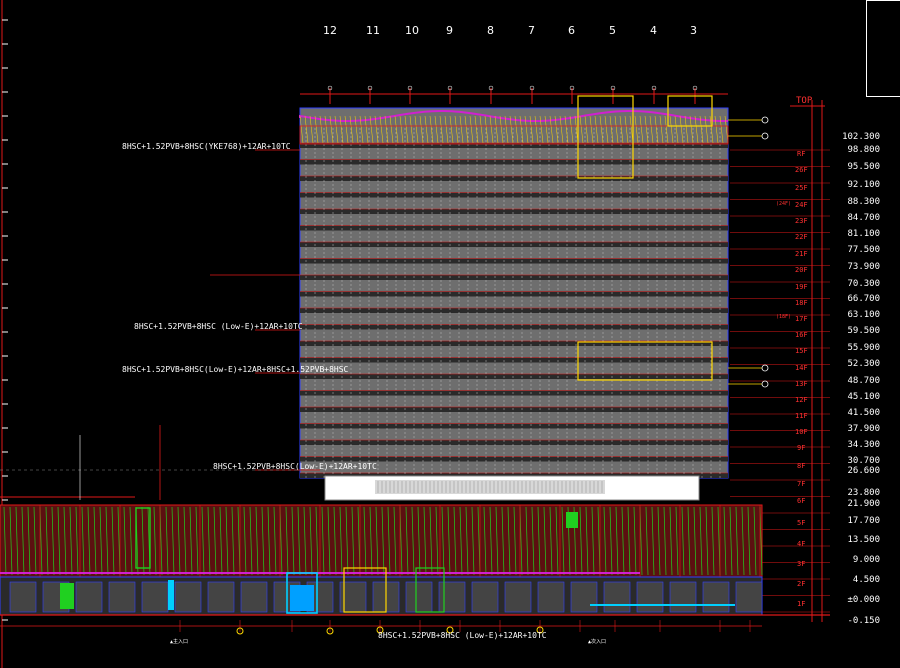 This screenshot has width=900, height=668. I want to click on floor-label: 23F, so click(801, 221).